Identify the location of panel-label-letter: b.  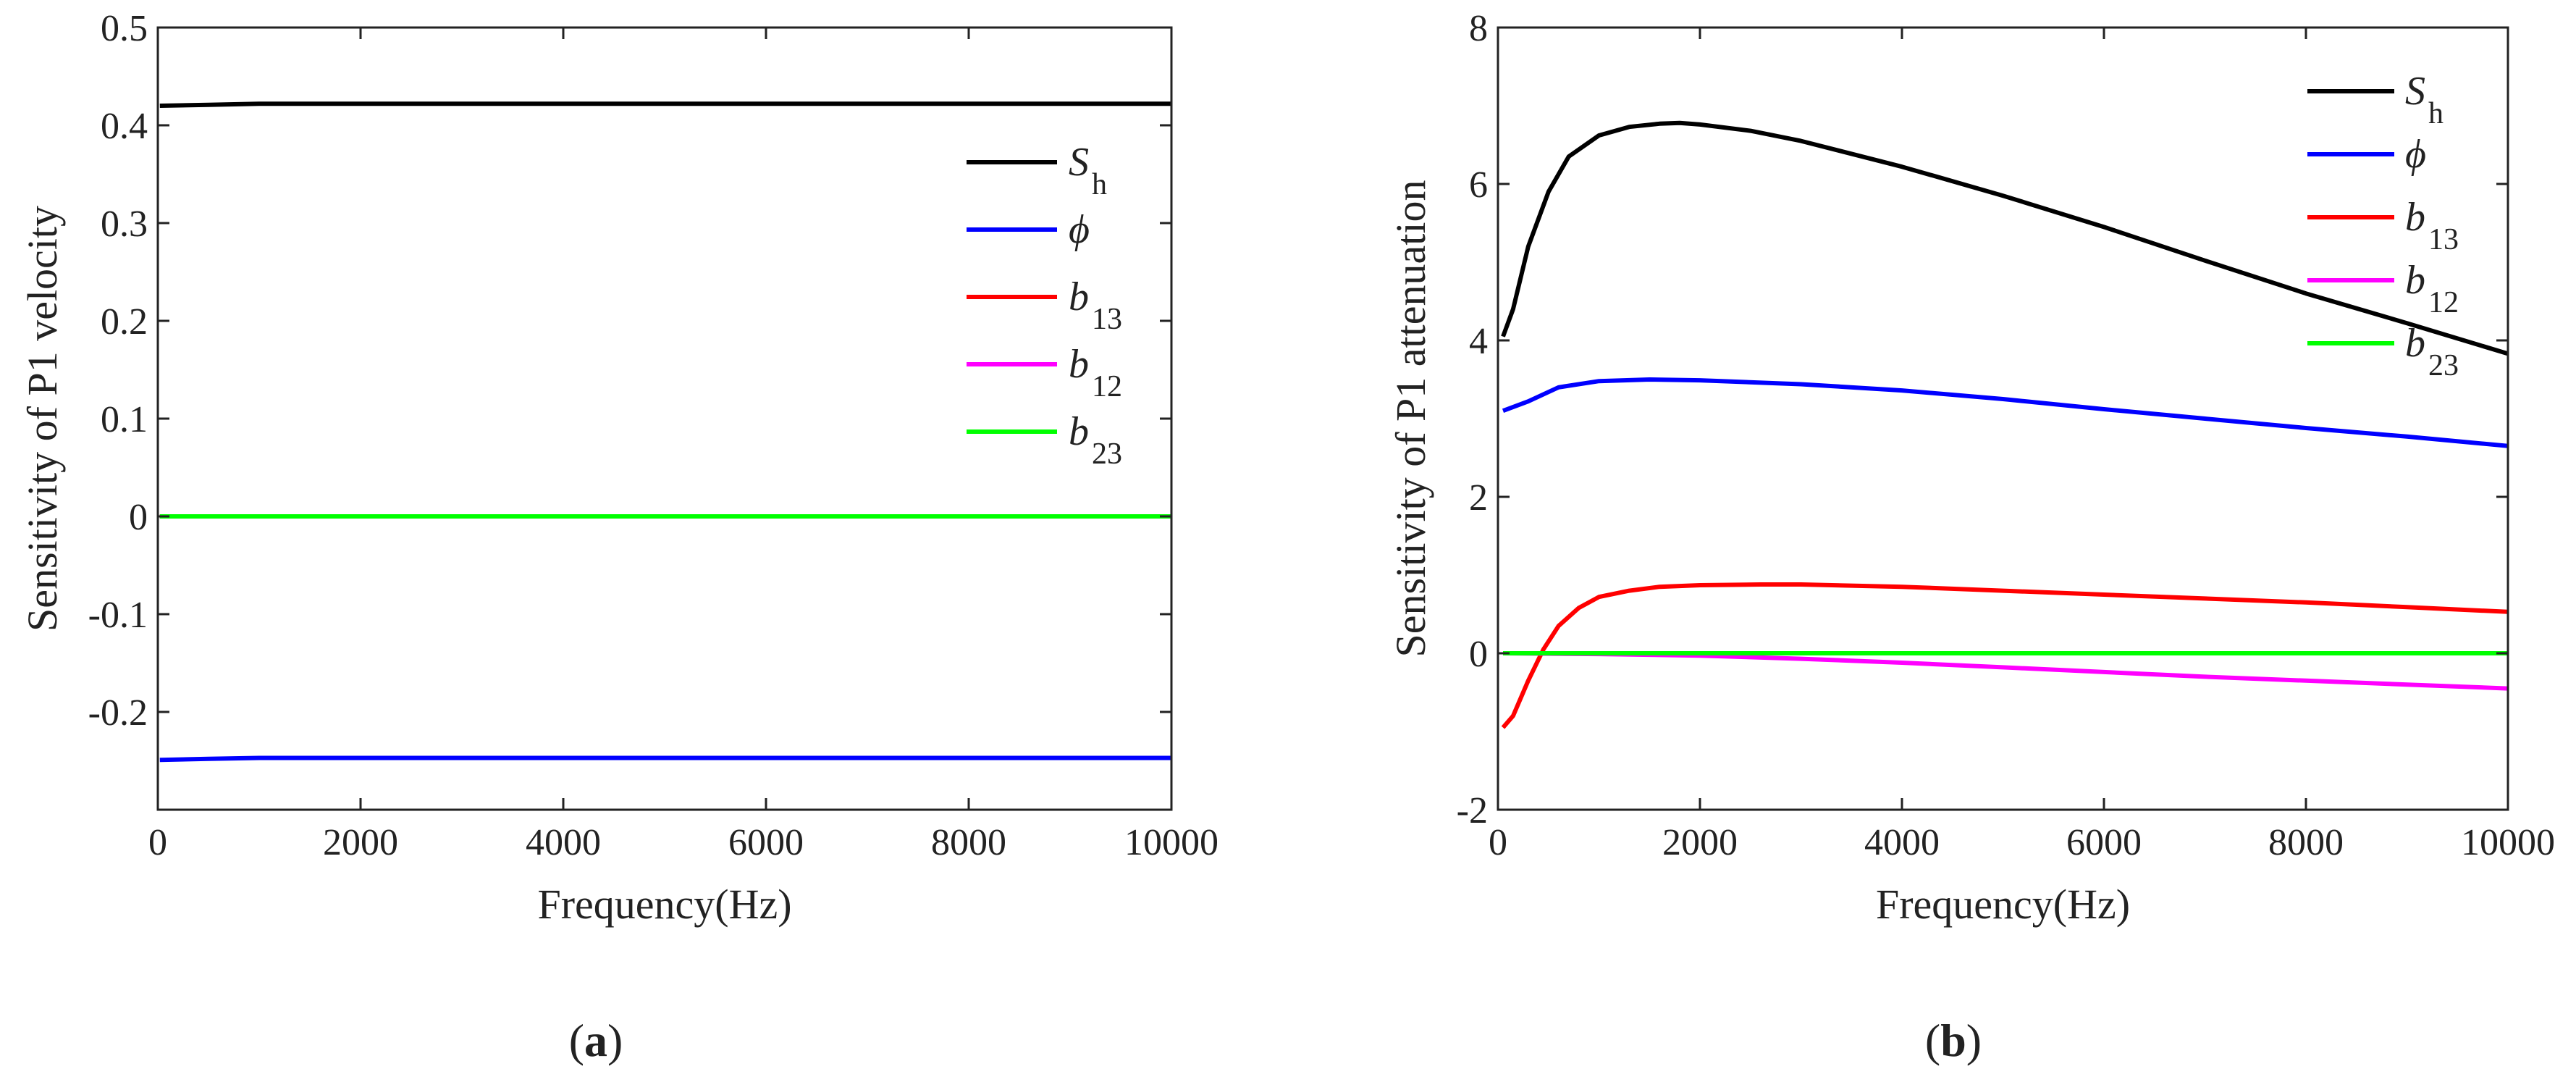
(1953, 1040).